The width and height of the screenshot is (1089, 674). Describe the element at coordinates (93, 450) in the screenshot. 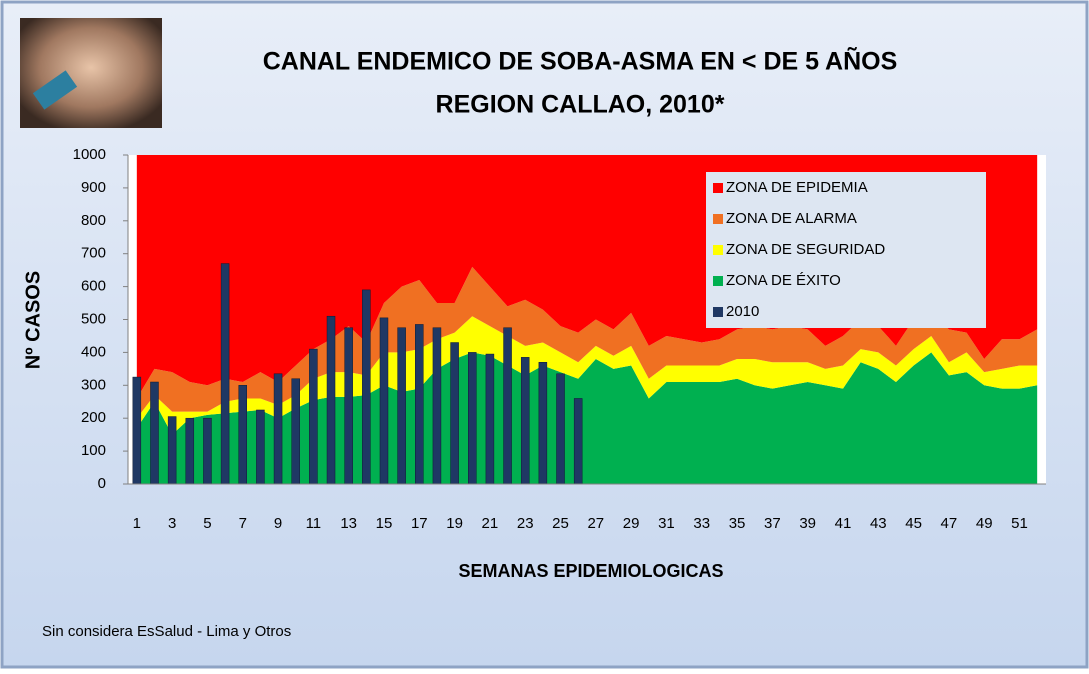

I see `y-tick-label: 100` at that location.